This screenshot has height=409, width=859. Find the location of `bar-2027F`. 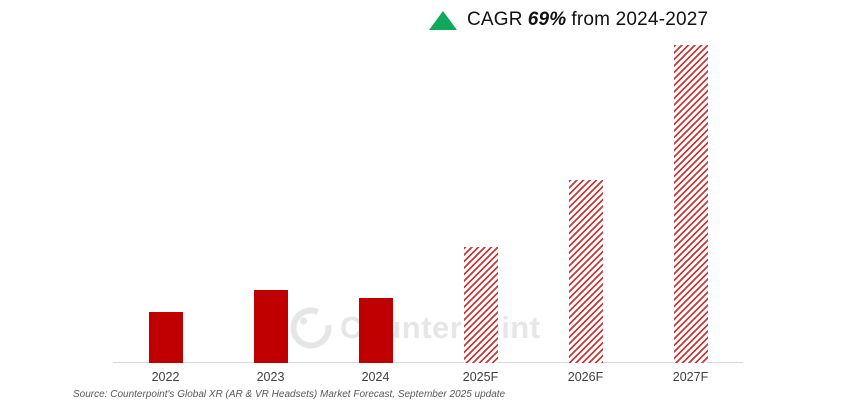

bar-2027F is located at coordinates (690, 204).